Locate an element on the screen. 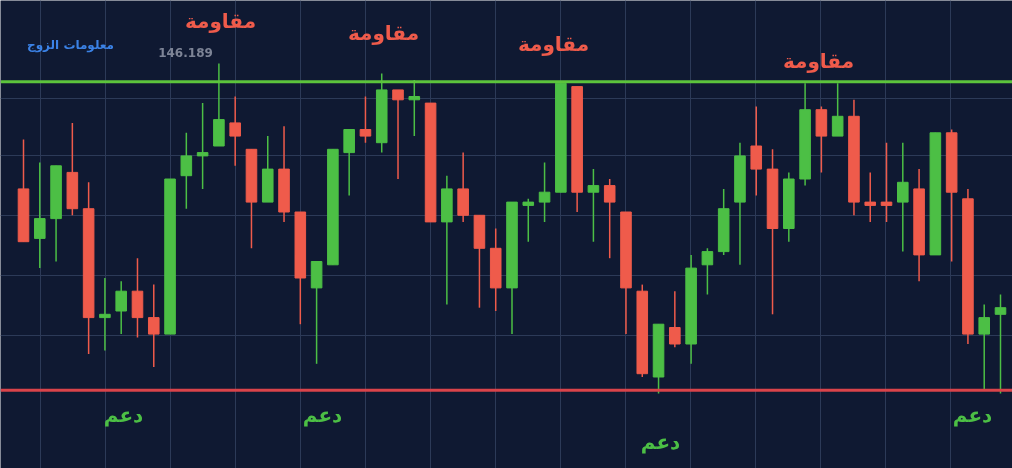 The height and width of the screenshot is (468, 1012). text: معلومات الزوج is located at coordinates (71, 45).